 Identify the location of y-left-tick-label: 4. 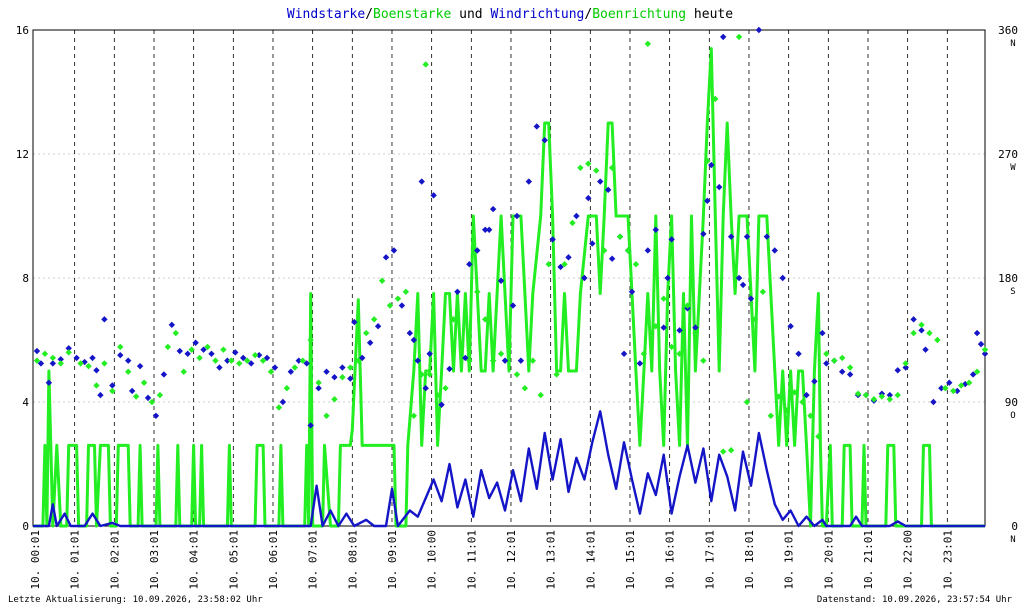
(25, 402).